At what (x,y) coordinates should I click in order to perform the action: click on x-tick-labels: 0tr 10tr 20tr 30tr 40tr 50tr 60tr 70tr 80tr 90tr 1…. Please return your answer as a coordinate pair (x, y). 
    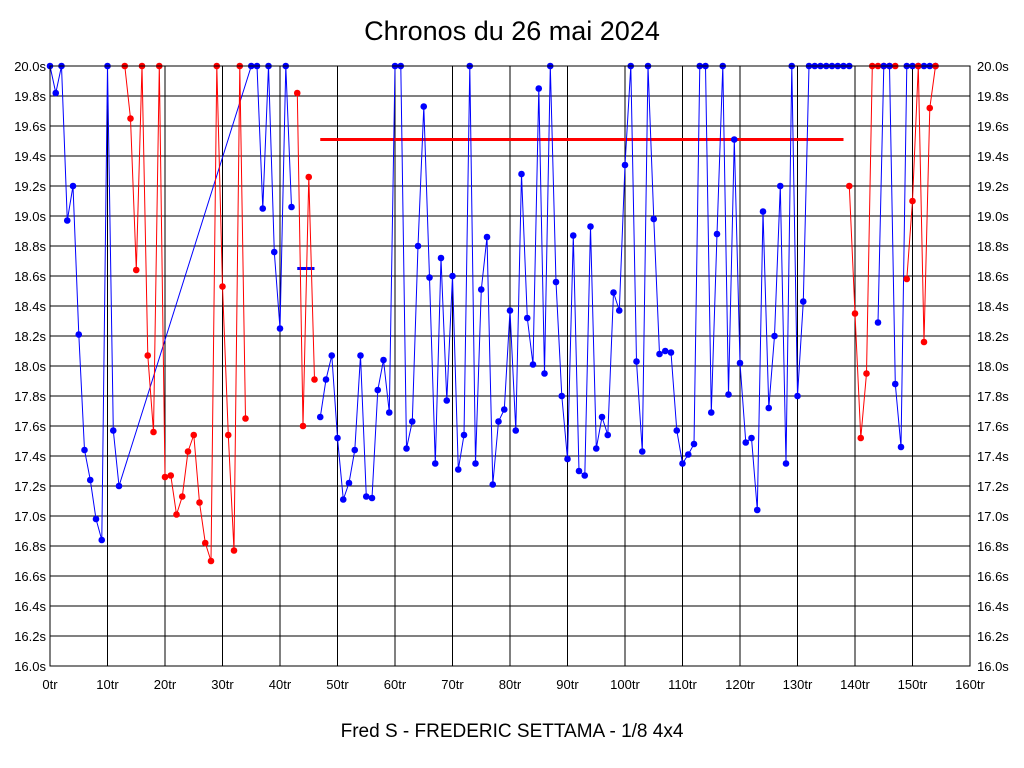
    Looking at the image, I should click on (513, 684).